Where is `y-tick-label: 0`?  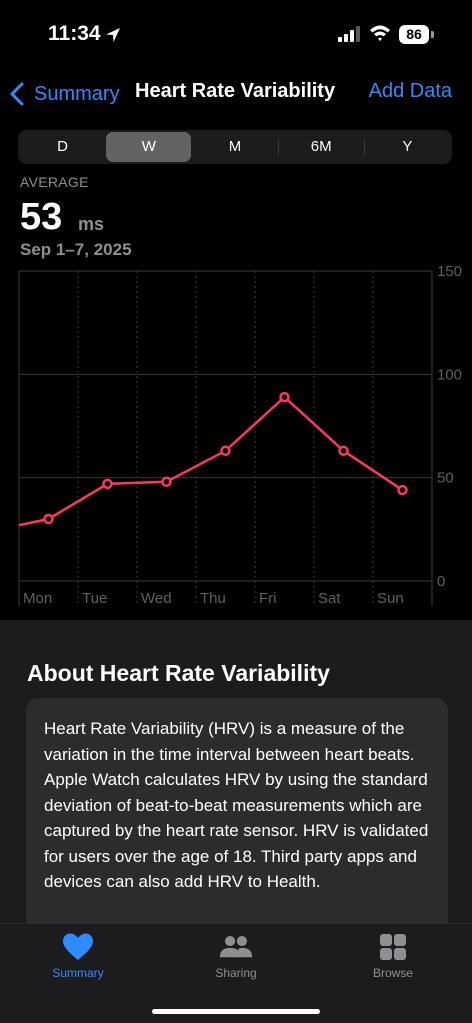 y-tick-label: 0 is located at coordinates (441, 581).